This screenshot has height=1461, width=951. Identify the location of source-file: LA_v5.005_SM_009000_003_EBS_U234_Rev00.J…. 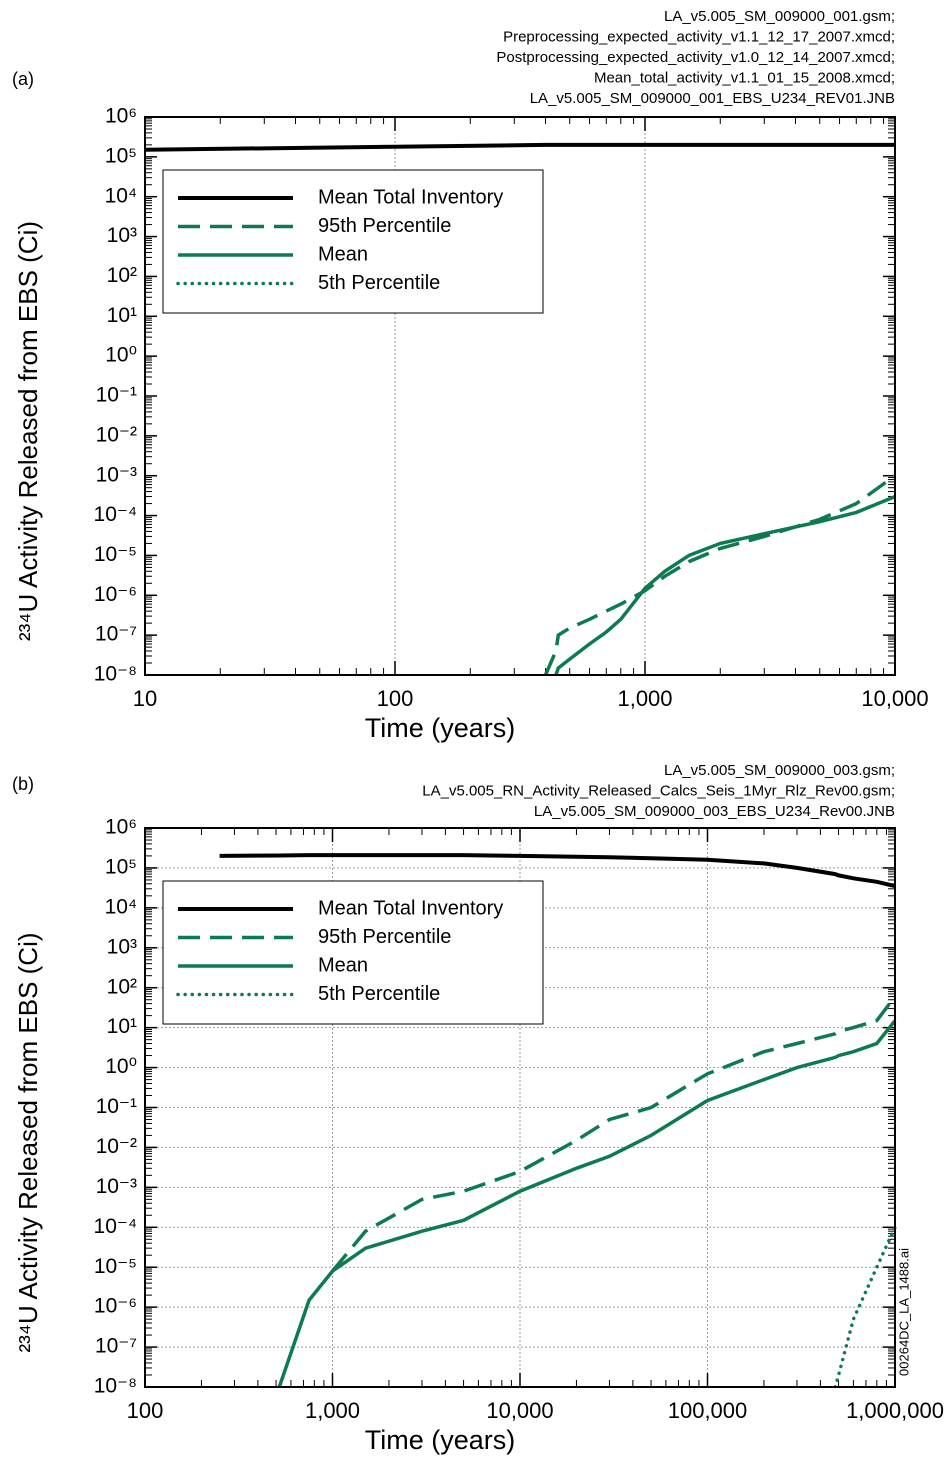
(714, 811).